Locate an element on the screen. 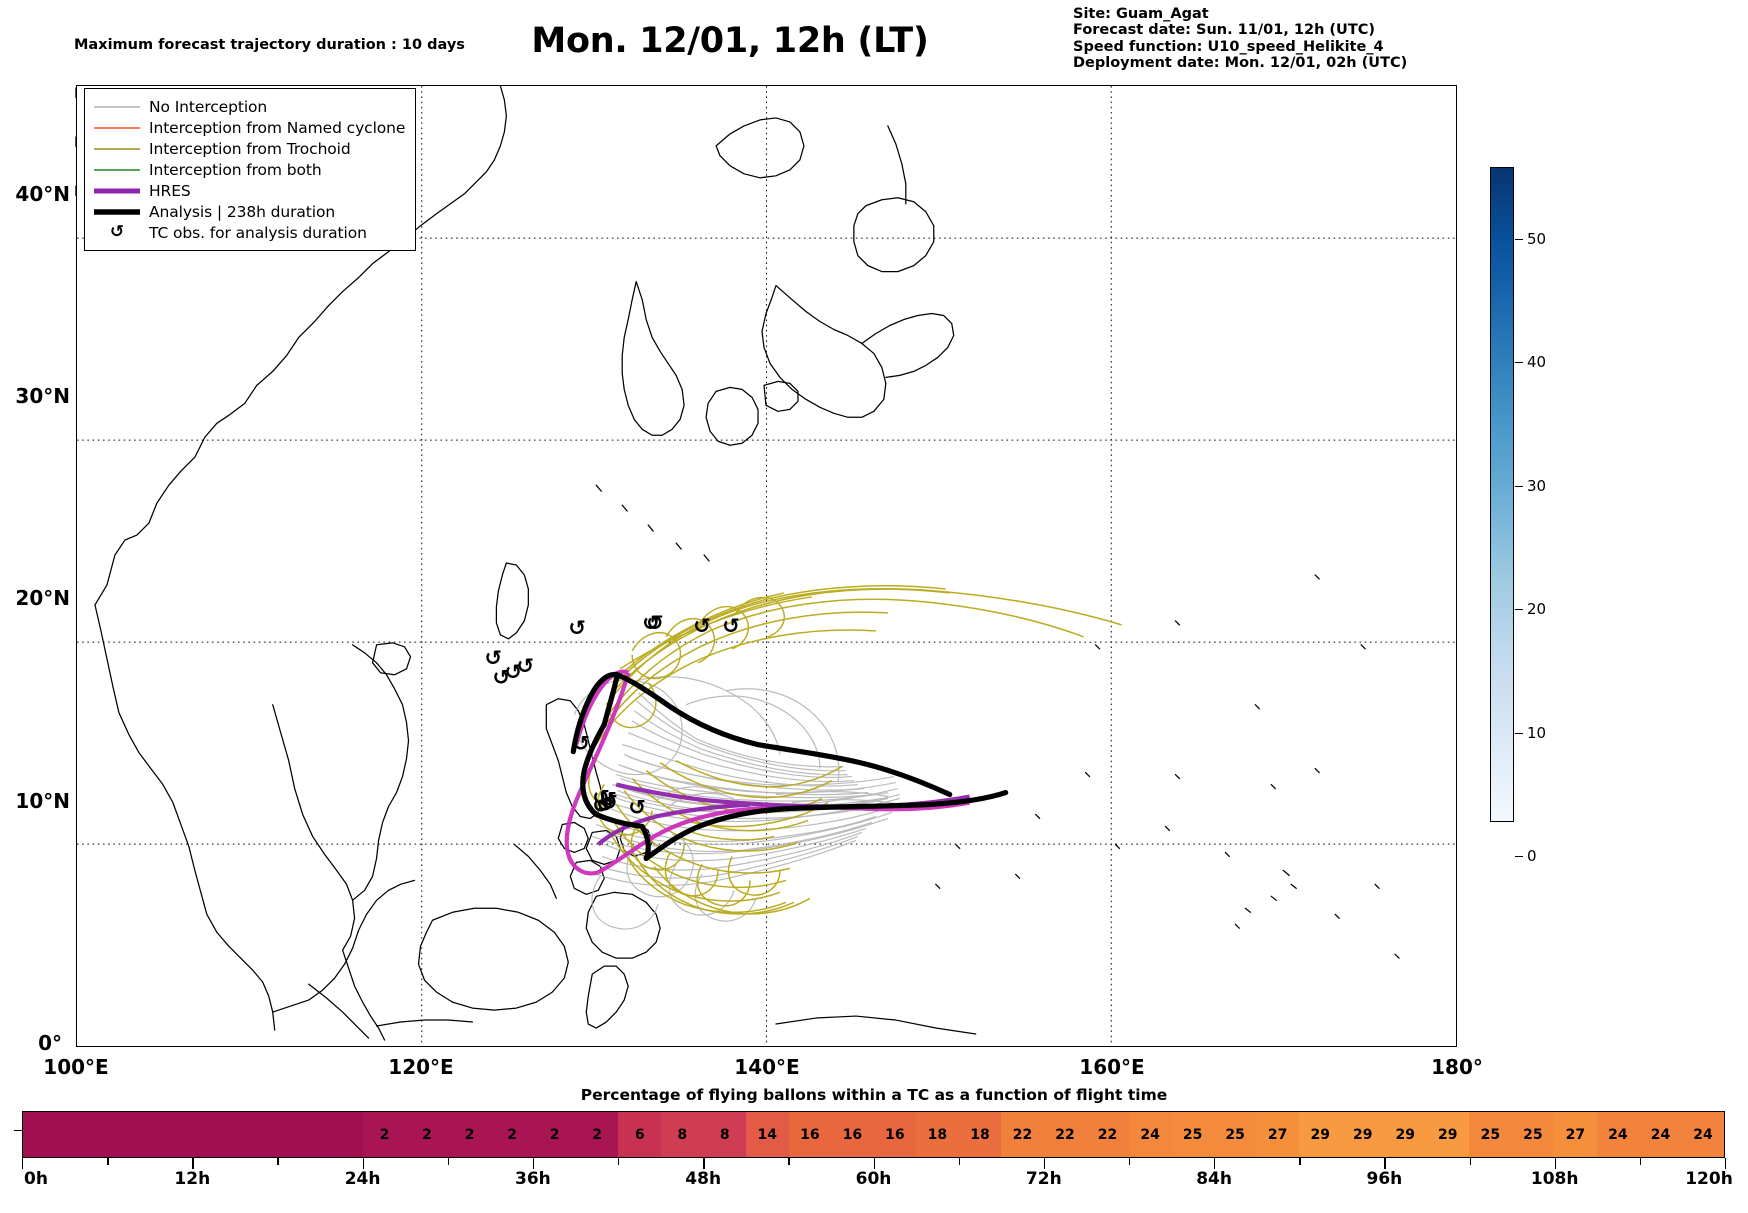  percentage-axis-label: 120h is located at coordinates (1709, 1179).